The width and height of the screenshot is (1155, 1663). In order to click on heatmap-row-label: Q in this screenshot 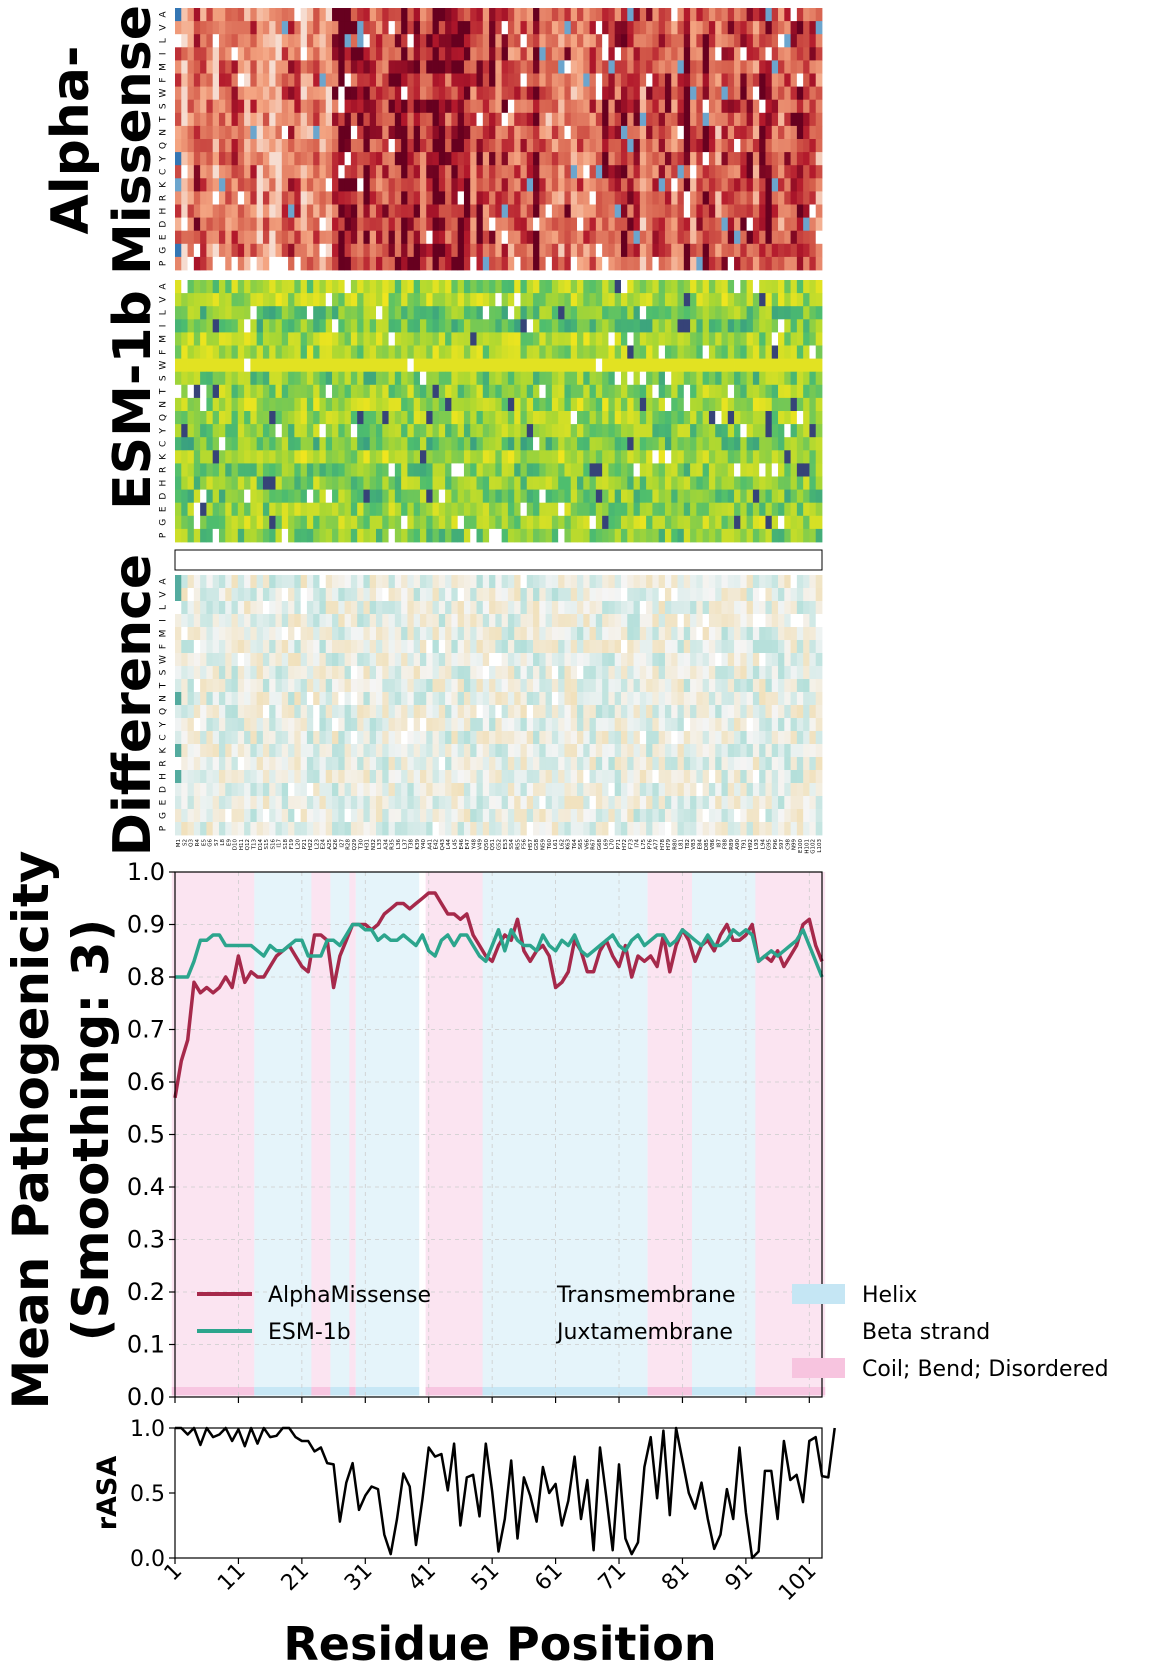, I will do `click(164, 417)`.